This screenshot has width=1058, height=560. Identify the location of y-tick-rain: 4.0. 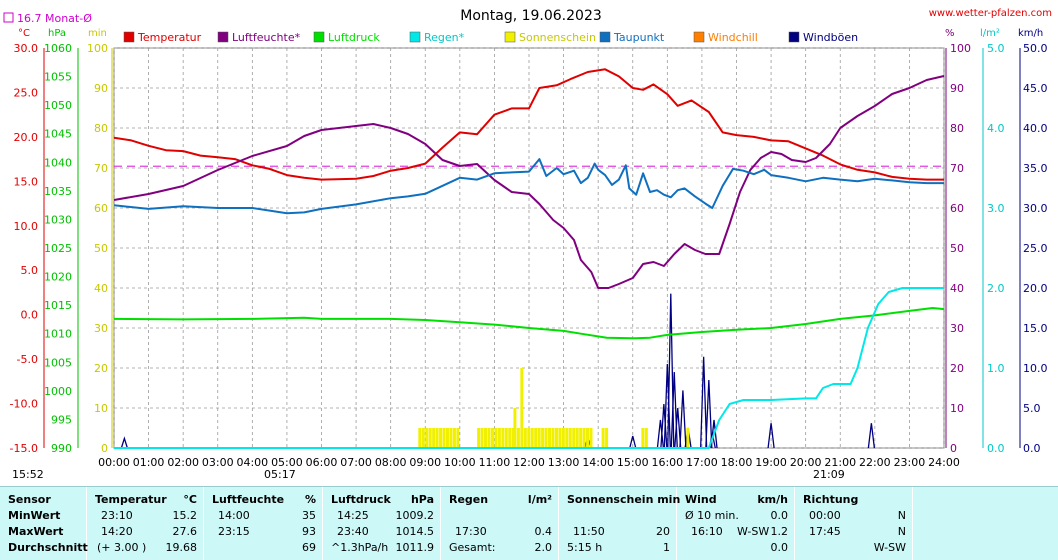
(996, 128).